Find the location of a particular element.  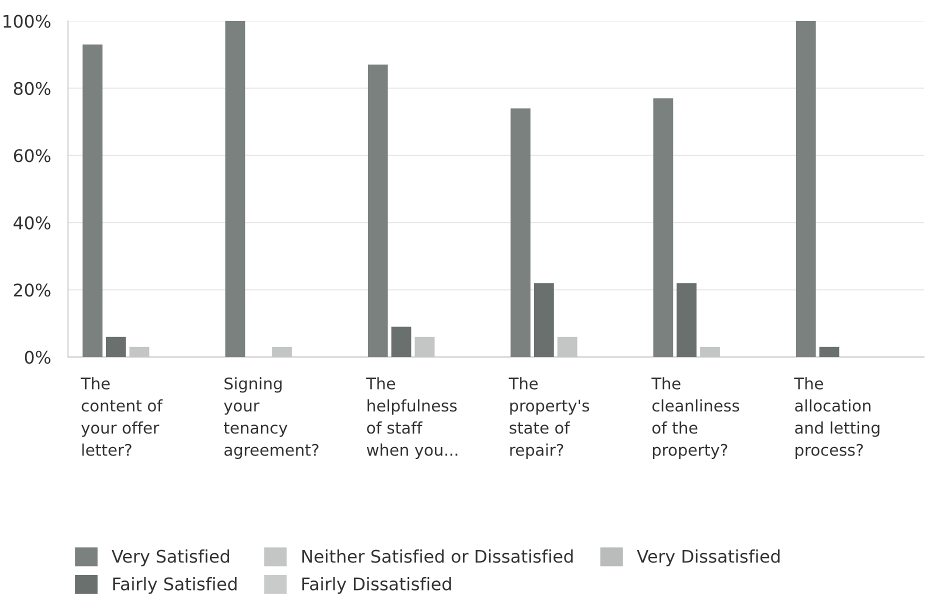

y-tick-label: 100% is located at coordinates (27, 21).